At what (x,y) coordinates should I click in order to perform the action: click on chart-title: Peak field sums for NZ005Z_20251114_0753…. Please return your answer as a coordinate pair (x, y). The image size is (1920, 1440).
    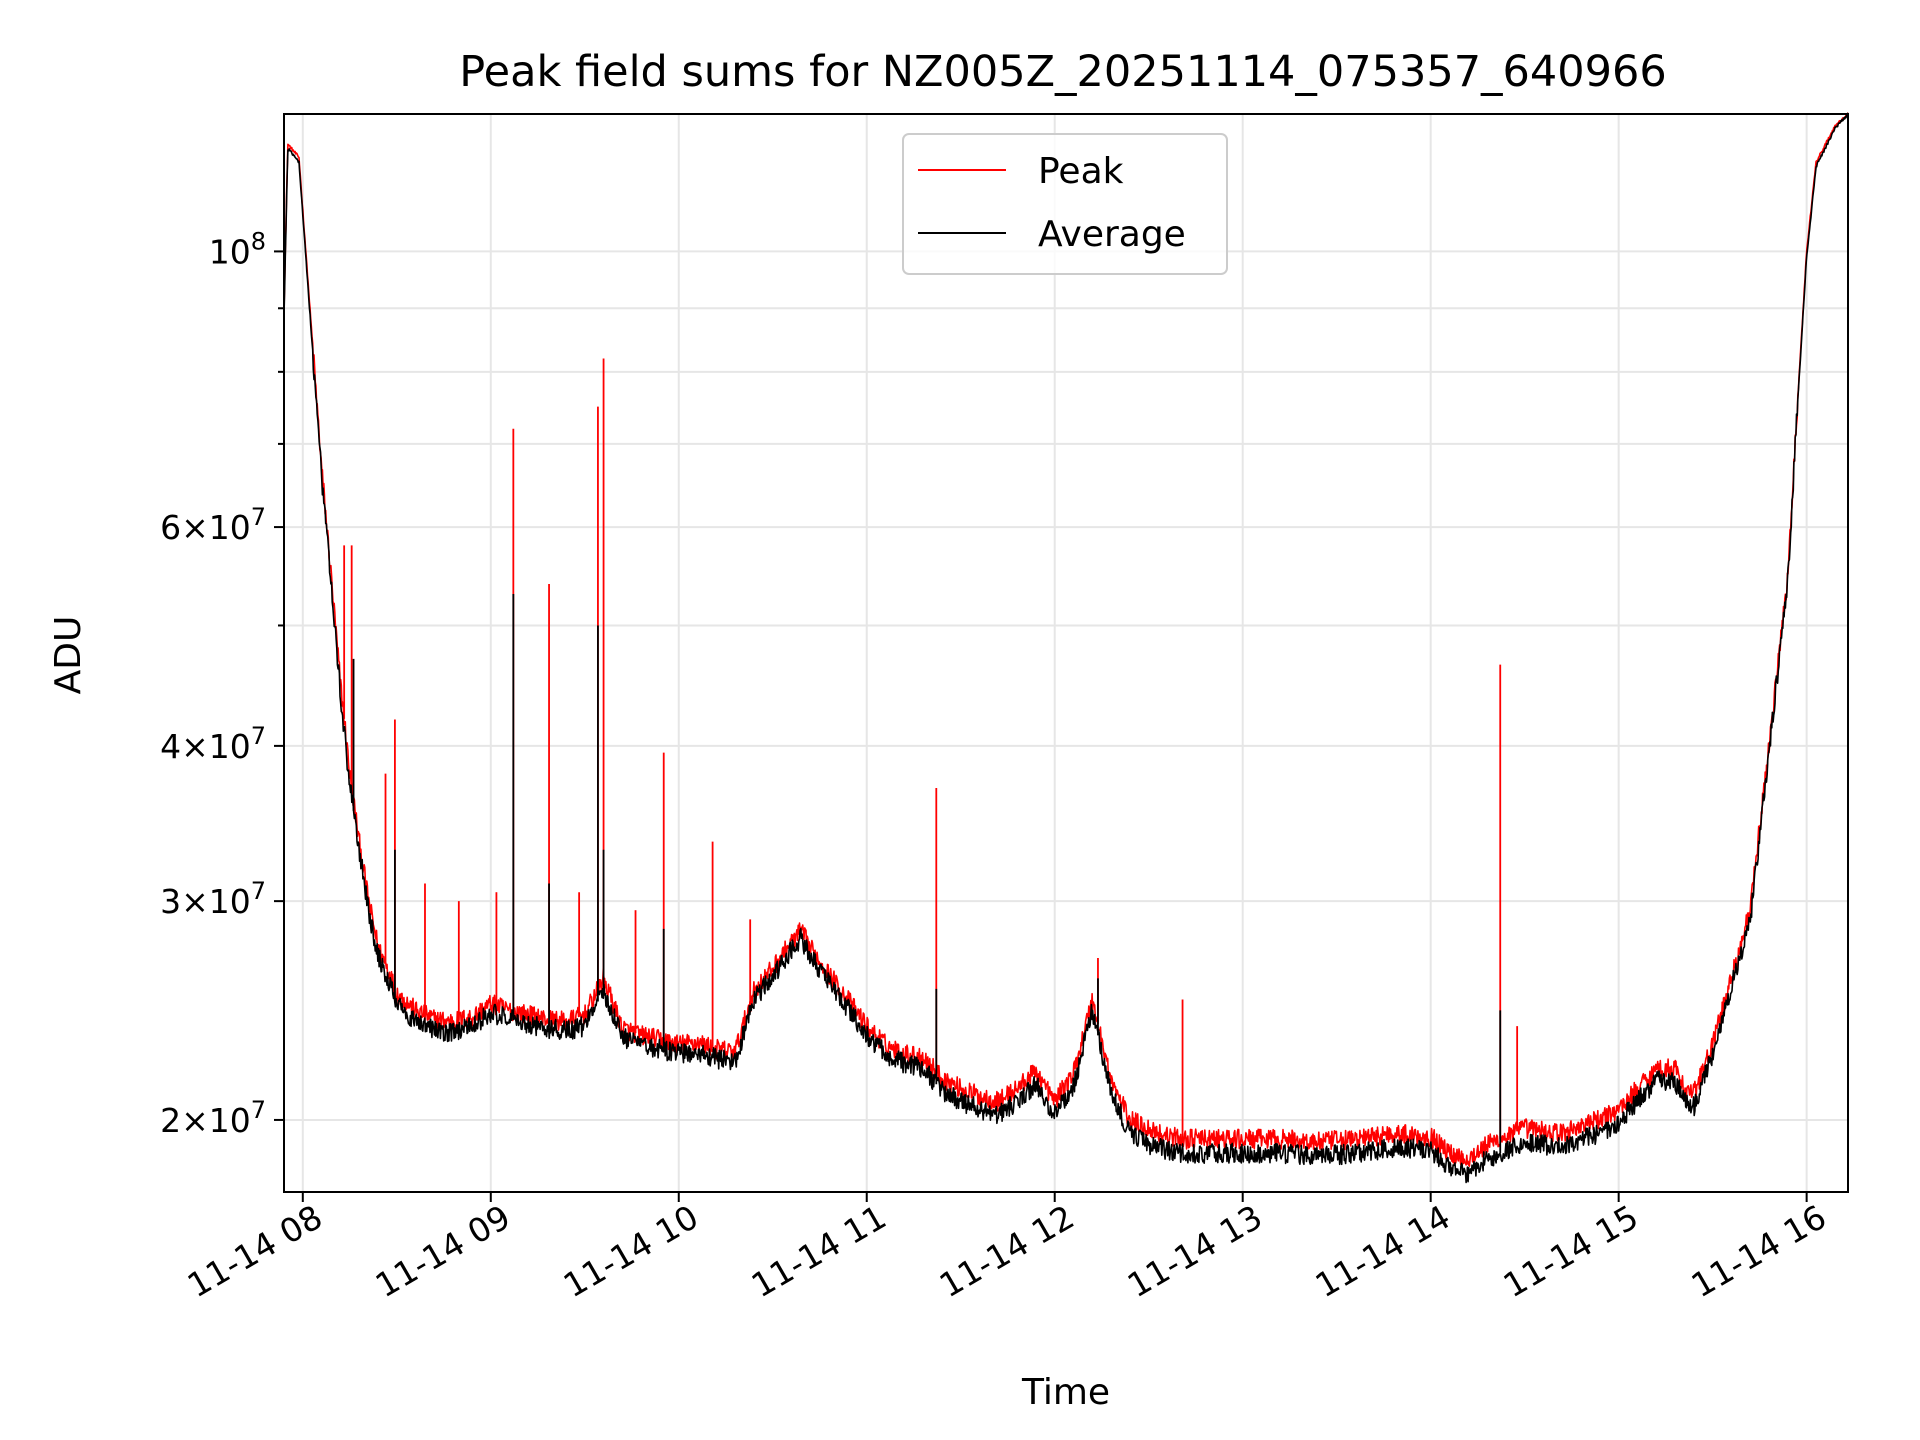
    Looking at the image, I should click on (1062, 72).